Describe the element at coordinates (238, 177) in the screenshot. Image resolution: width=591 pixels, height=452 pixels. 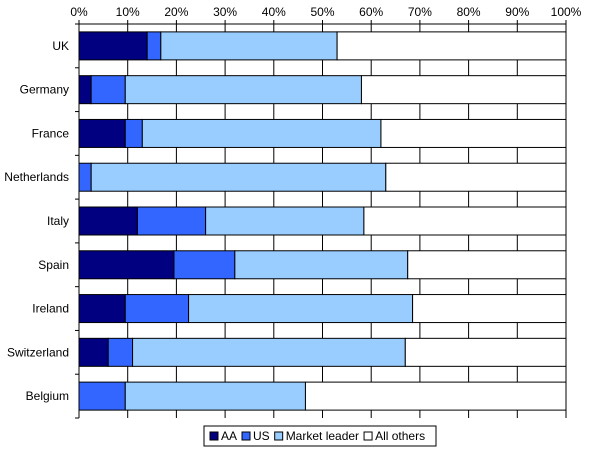
I see `bar-netherlands-market-leader` at that location.